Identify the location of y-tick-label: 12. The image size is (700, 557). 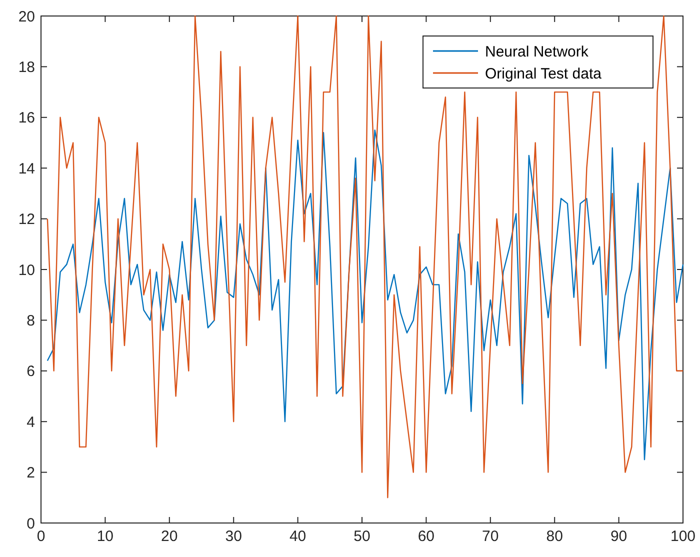
(26, 219).